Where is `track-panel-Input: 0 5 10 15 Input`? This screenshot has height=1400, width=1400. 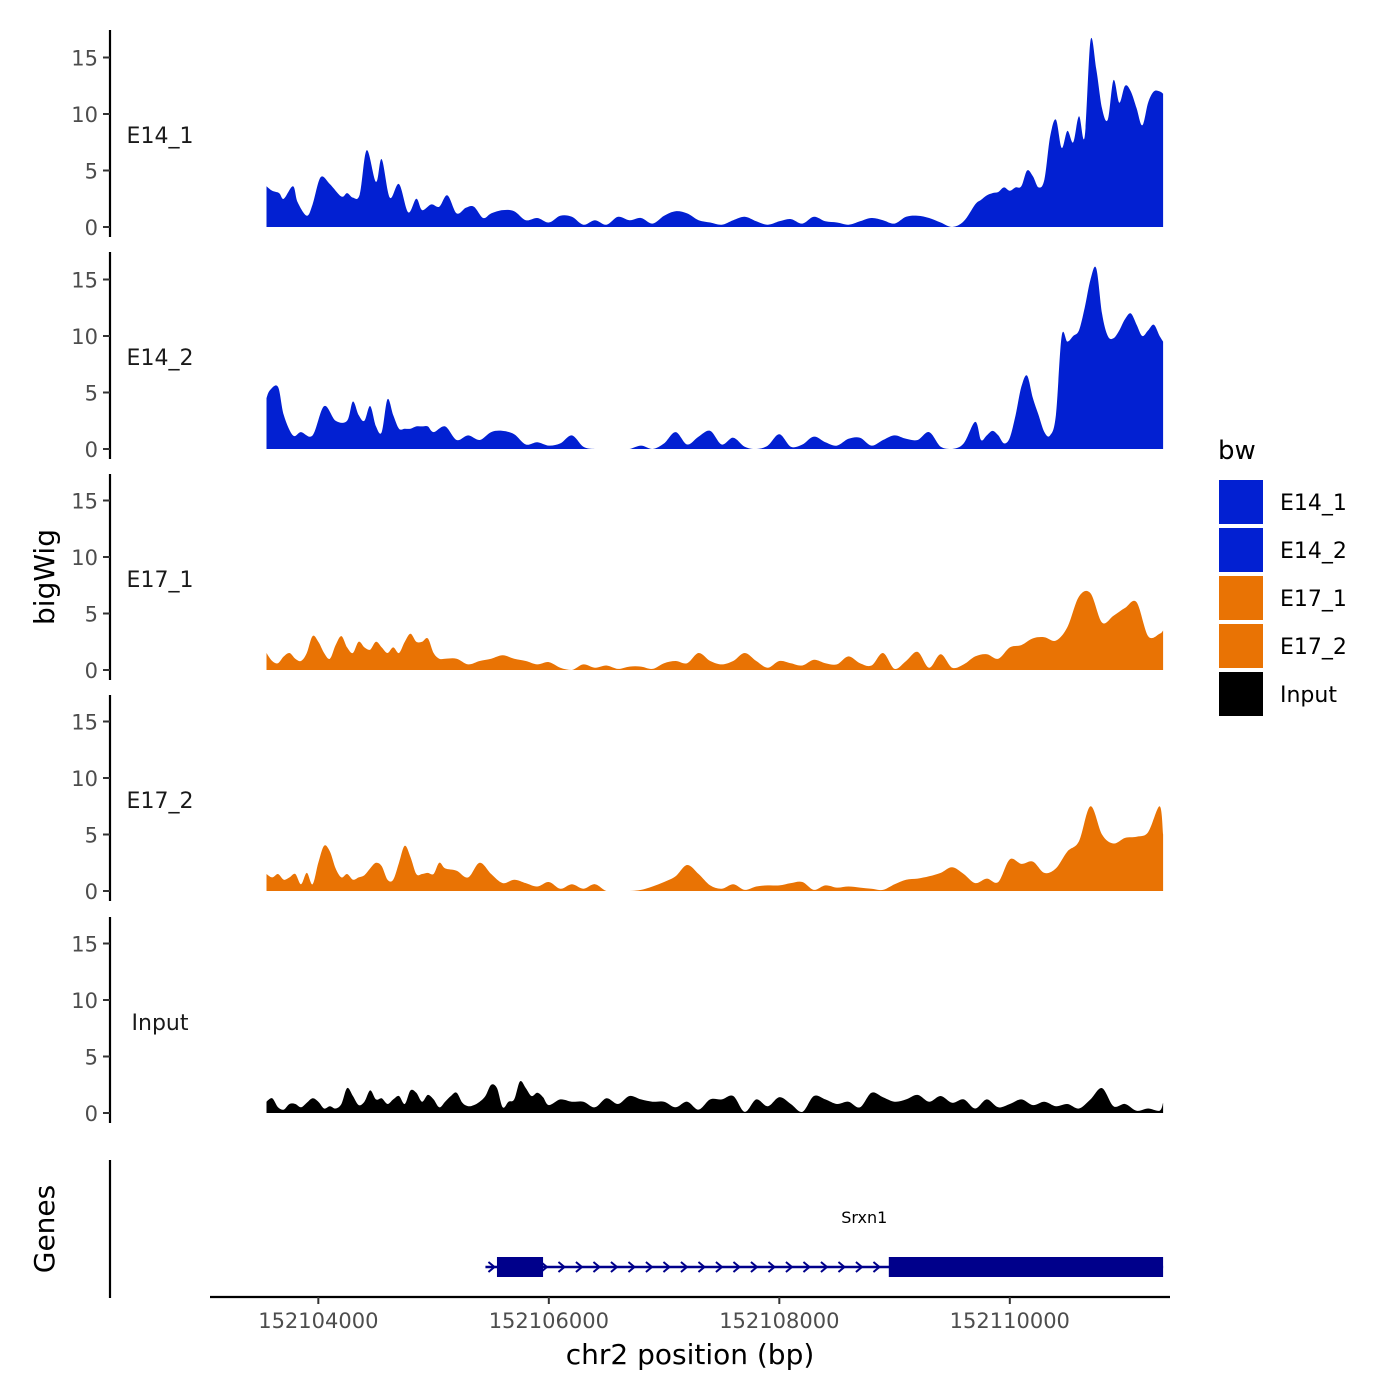
track-panel-Input: 0 5 10 15 Input is located at coordinates (617, 1021).